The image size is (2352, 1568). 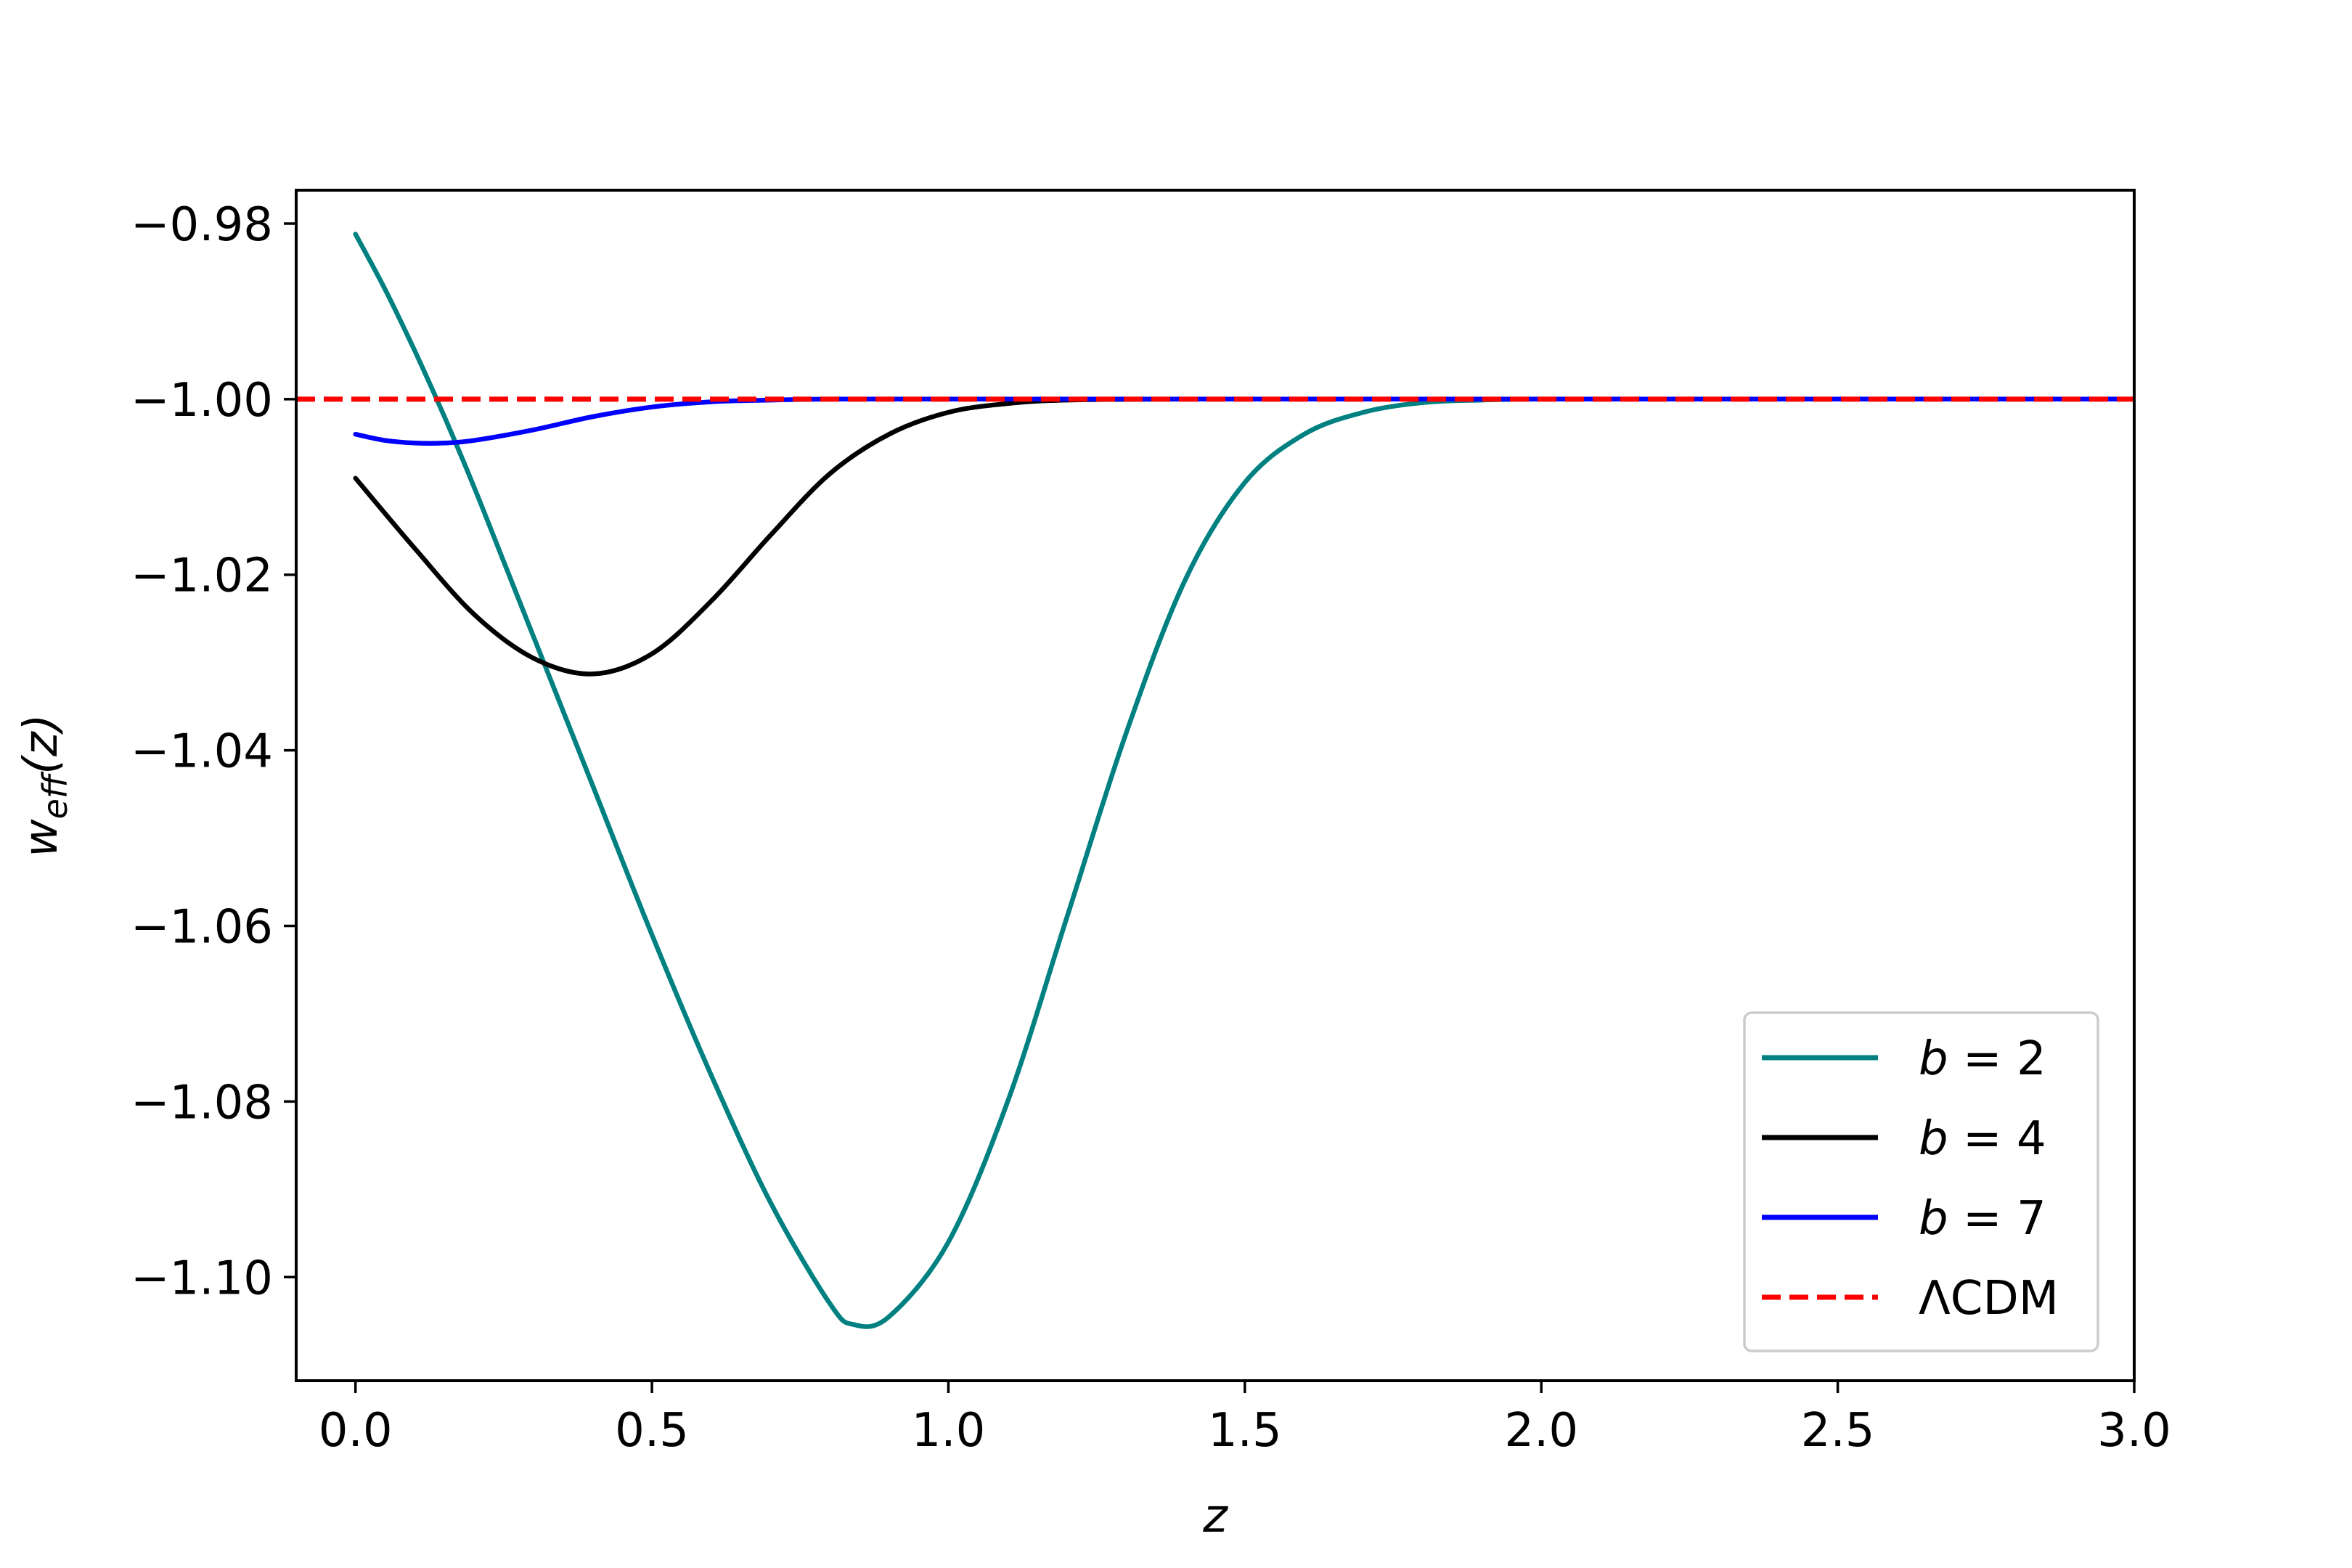 I want to click on legend-label: ΛCDM, so click(x=1989, y=1299).